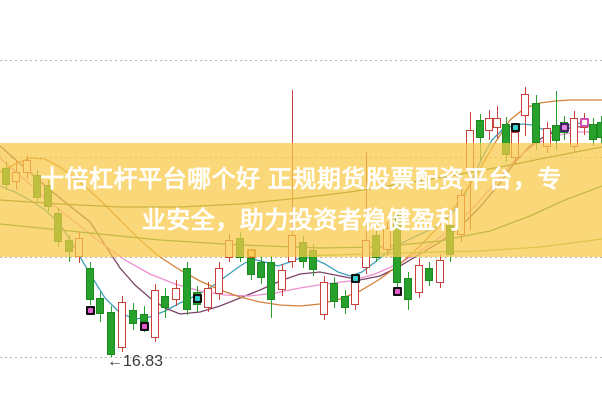 Image resolution: width=602 pixels, height=401 pixels. Describe the element at coordinates (301, 179) in the screenshot. I see `banner-text-line-1: 十倍杠杆平台哪个好 正规期货股票配资平台，专` at that location.